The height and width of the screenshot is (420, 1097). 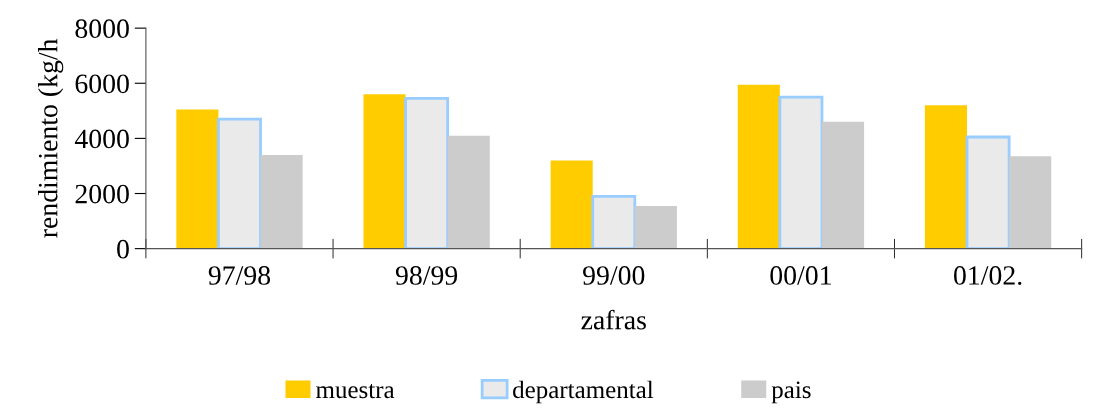 What do you see at coordinates (800, 275) in the screenshot?
I see `x-tick-label: 00/01` at bounding box center [800, 275].